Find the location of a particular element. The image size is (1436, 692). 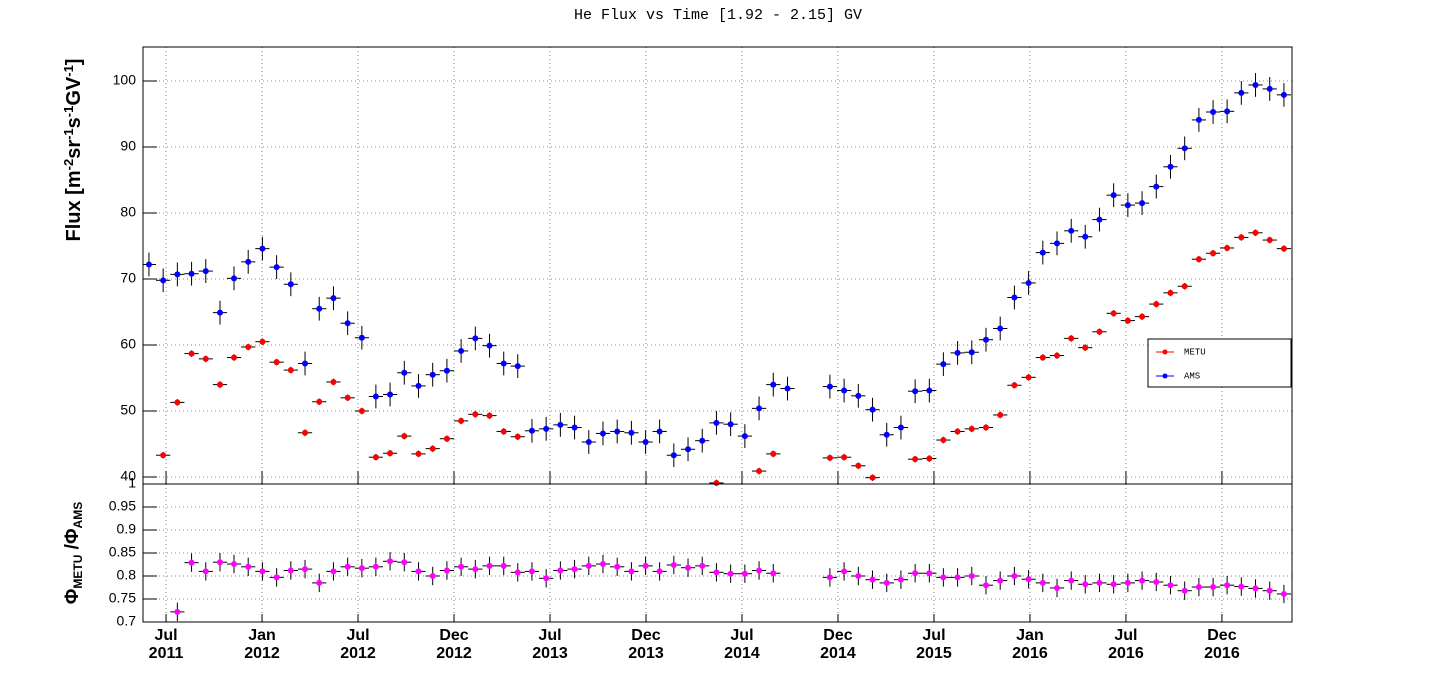

y-axis-label-part: -1 is located at coordinates (68, 71).